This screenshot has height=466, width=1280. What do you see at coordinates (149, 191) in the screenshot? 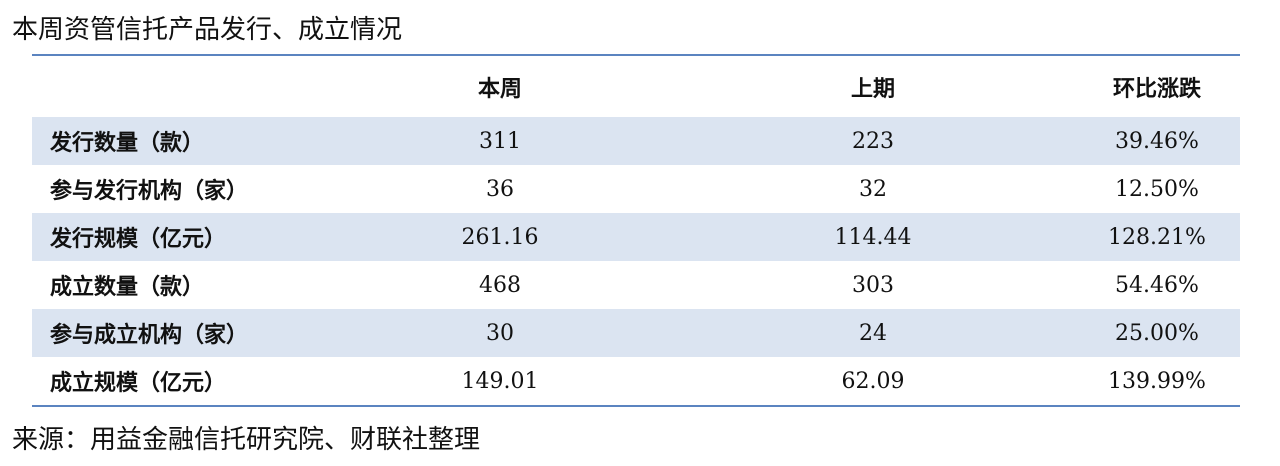
I see `row-label: 参与发行机构（家）` at bounding box center [149, 191].